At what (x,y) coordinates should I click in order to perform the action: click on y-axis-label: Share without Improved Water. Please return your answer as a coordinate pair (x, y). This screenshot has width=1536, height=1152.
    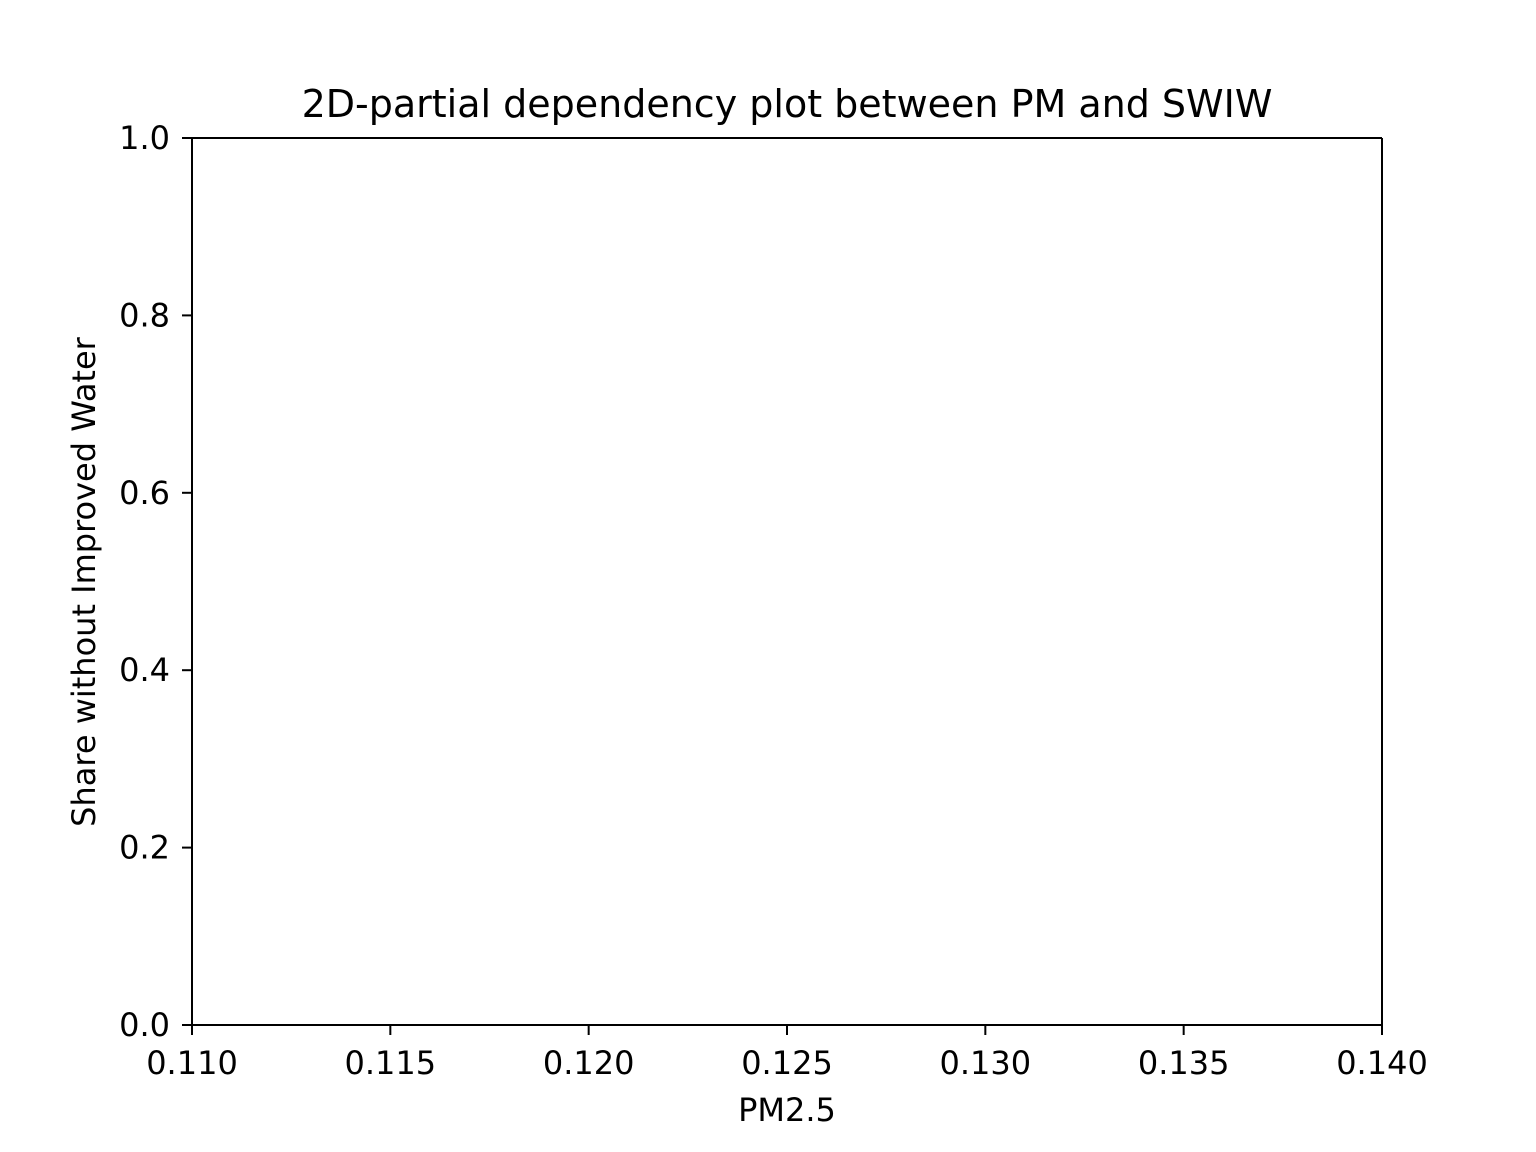
    Looking at the image, I should click on (84, 581).